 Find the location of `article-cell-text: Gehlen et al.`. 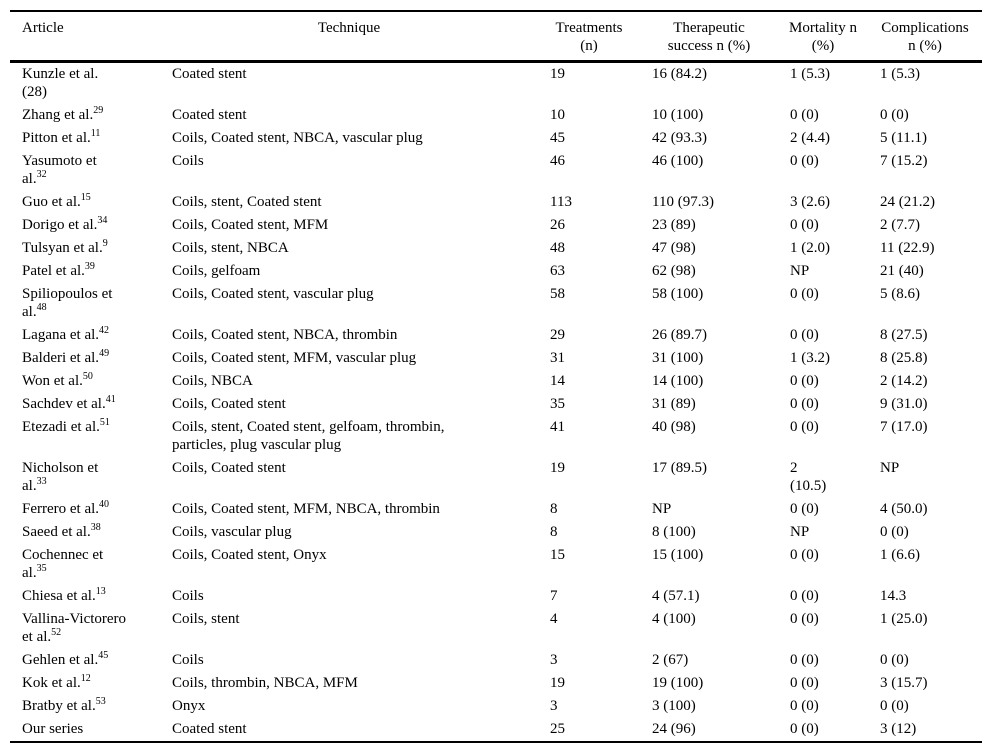

article-cell-text: Gehlen et al. is located at coordinates (60, 660).